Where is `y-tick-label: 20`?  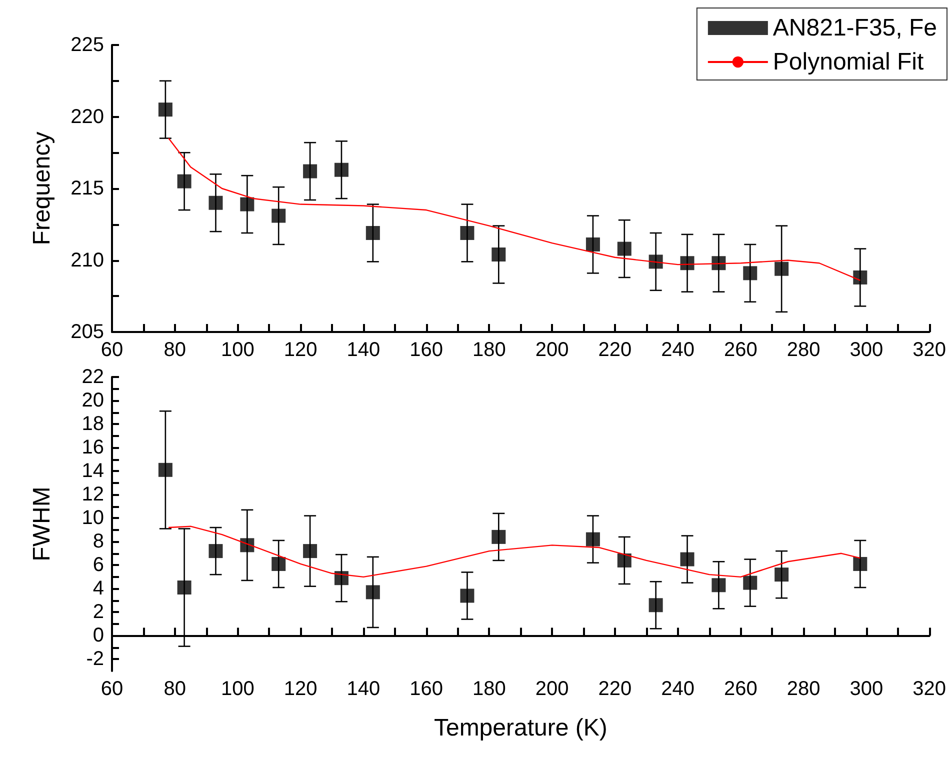
y-tick-label: 20 is located at coordinates (93, 401).